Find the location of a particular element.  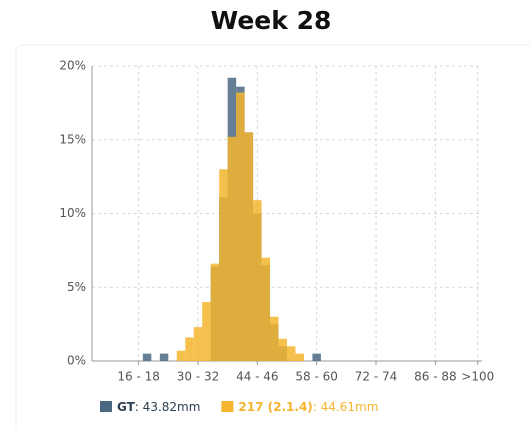

x-tick-label: 16 - 18 is located at coordinates (138, 377).